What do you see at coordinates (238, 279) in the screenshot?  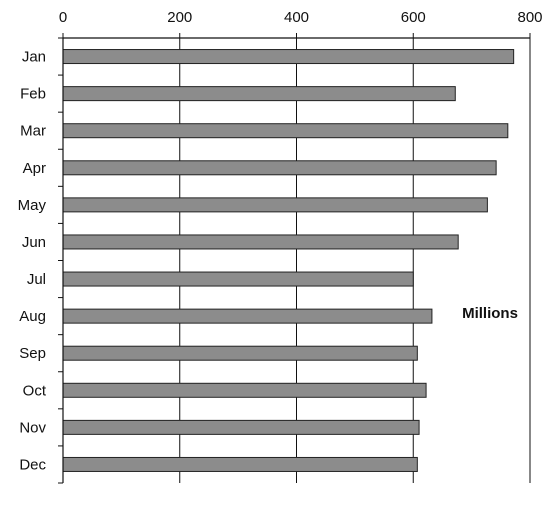 I see `bar-jul` at bounding box center [238, 279].